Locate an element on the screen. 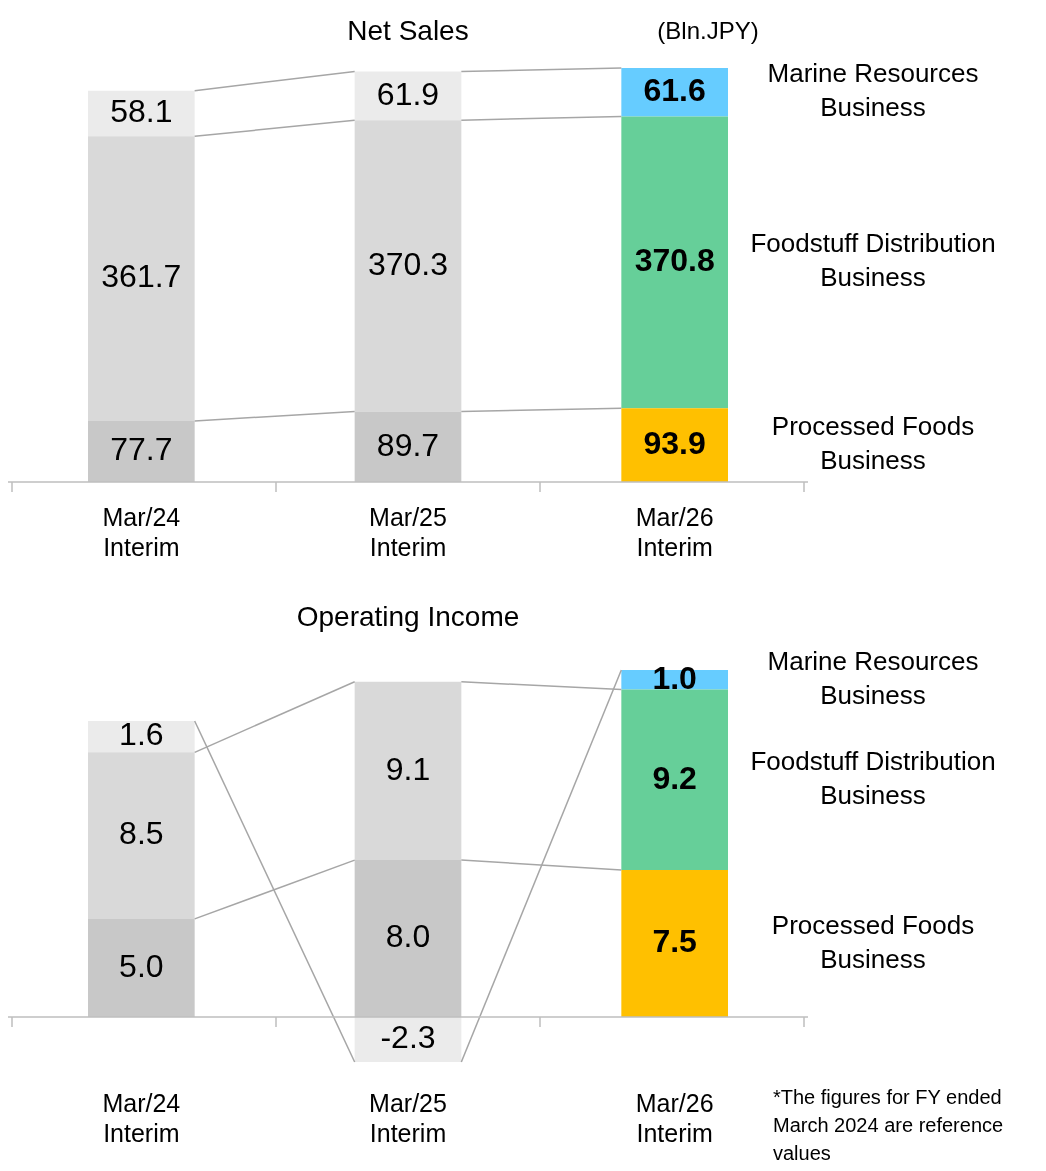 The width and height of the screenshot is (1046, 1171). data-label: 8.0 is located at coordinates (408, 936).